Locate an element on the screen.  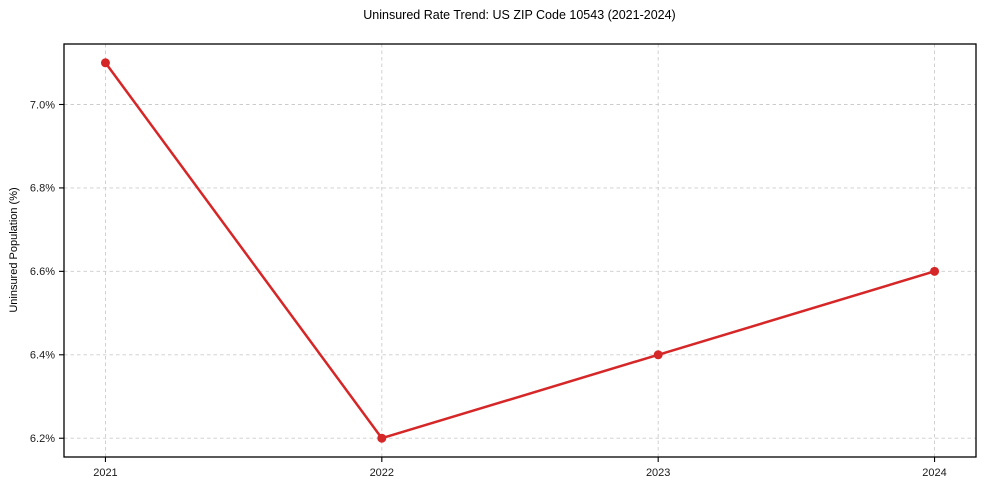
y-tick-label: 7.0% is located at coordinates (42, 105).